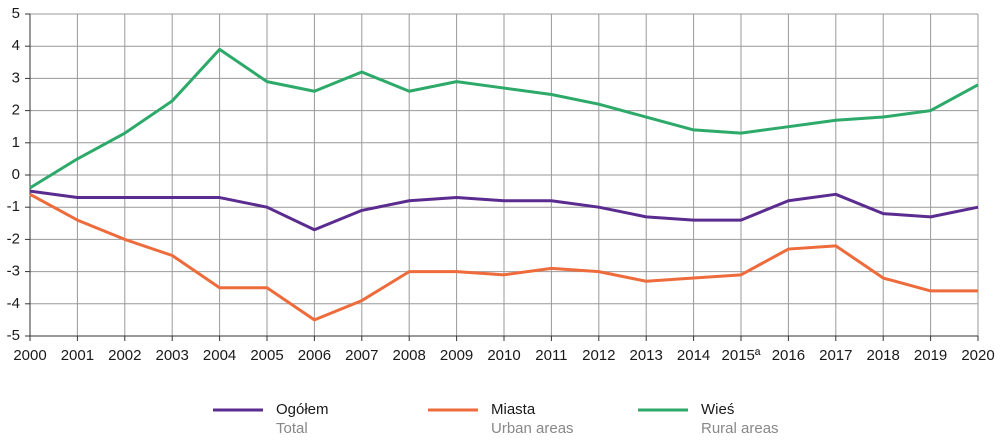 Image resolution: width=1001 pixels, height=441 pixels. I want to click on x-tick-label: 2020, so click(977, 355).